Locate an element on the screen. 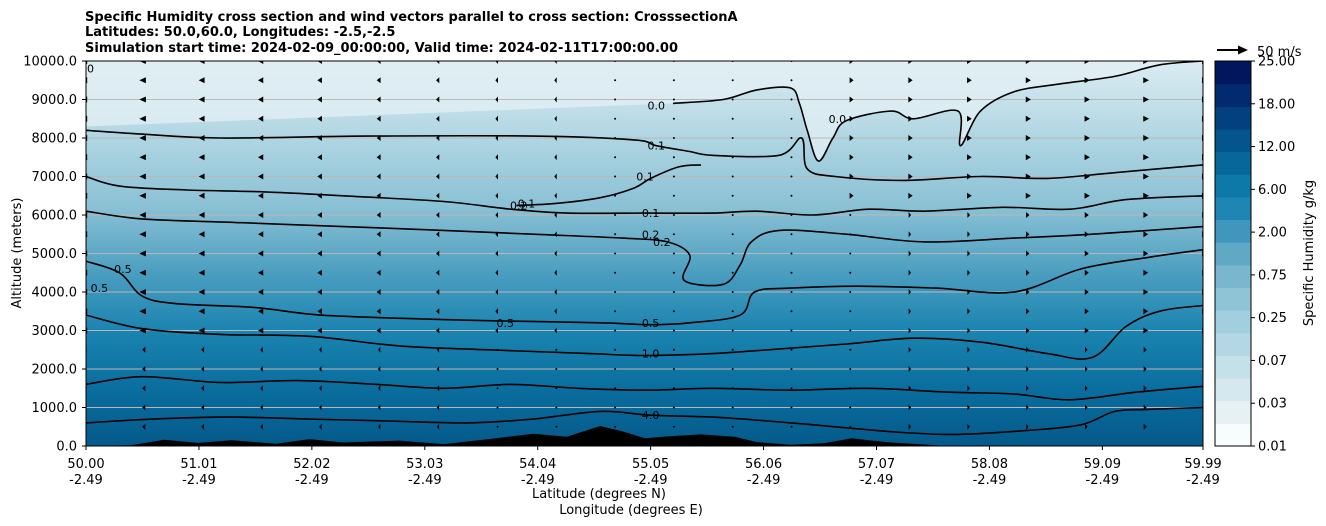  y-tick-label: 9000.0 is located at coordinates (55, 100).